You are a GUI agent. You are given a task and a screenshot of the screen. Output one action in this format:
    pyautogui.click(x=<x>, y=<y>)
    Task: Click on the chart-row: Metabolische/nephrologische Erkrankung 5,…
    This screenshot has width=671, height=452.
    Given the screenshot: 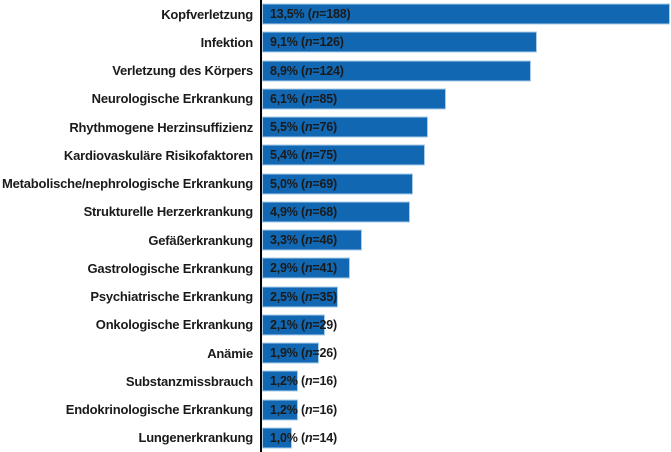 What is the action you would take?
    pyautogui.click(x=335, y=184)
    